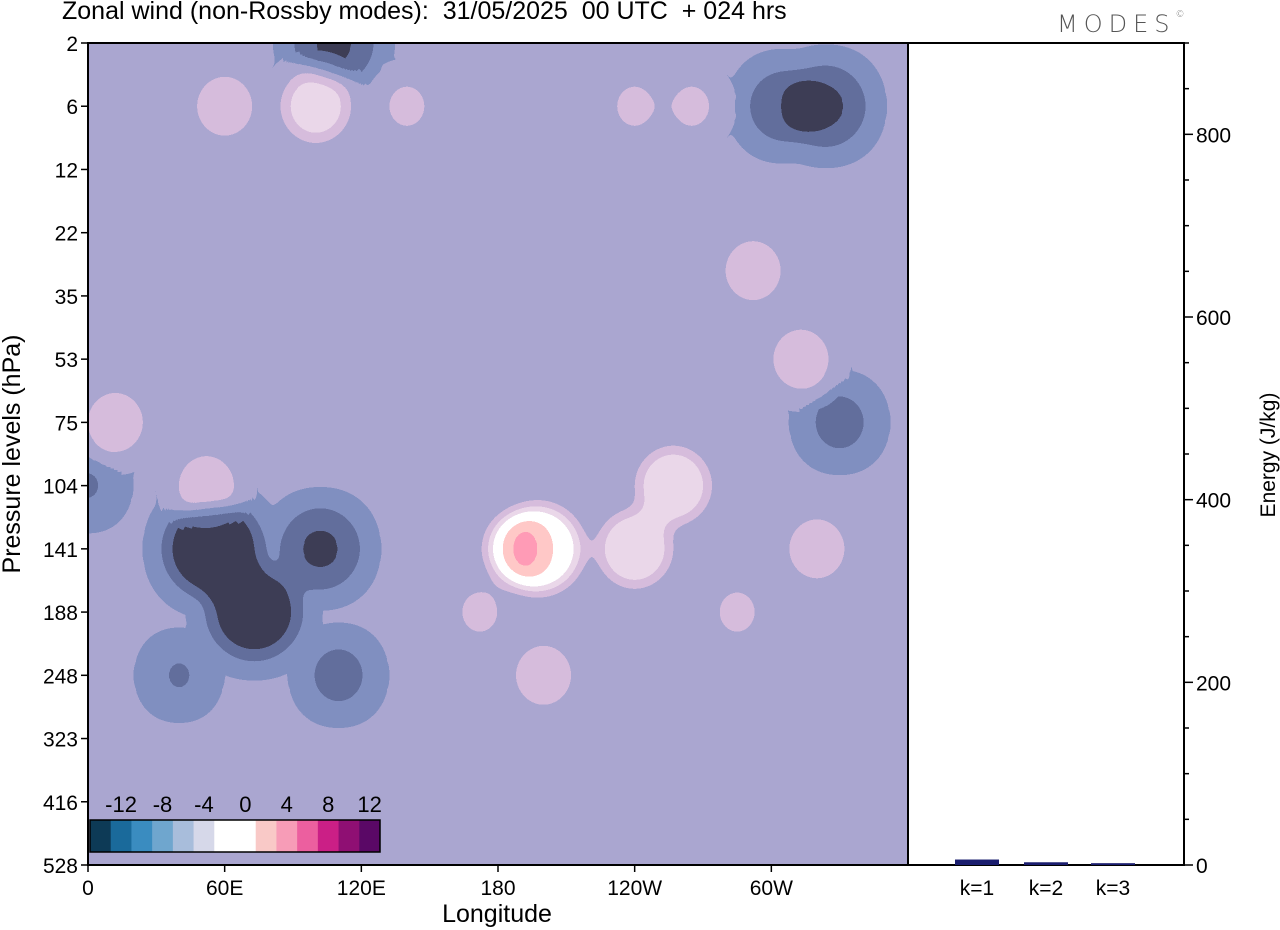  I want to click on pressure-axis: 2 6 12 22 35 53 75 104 141 188 248 323 416 528, so click(65, 455).